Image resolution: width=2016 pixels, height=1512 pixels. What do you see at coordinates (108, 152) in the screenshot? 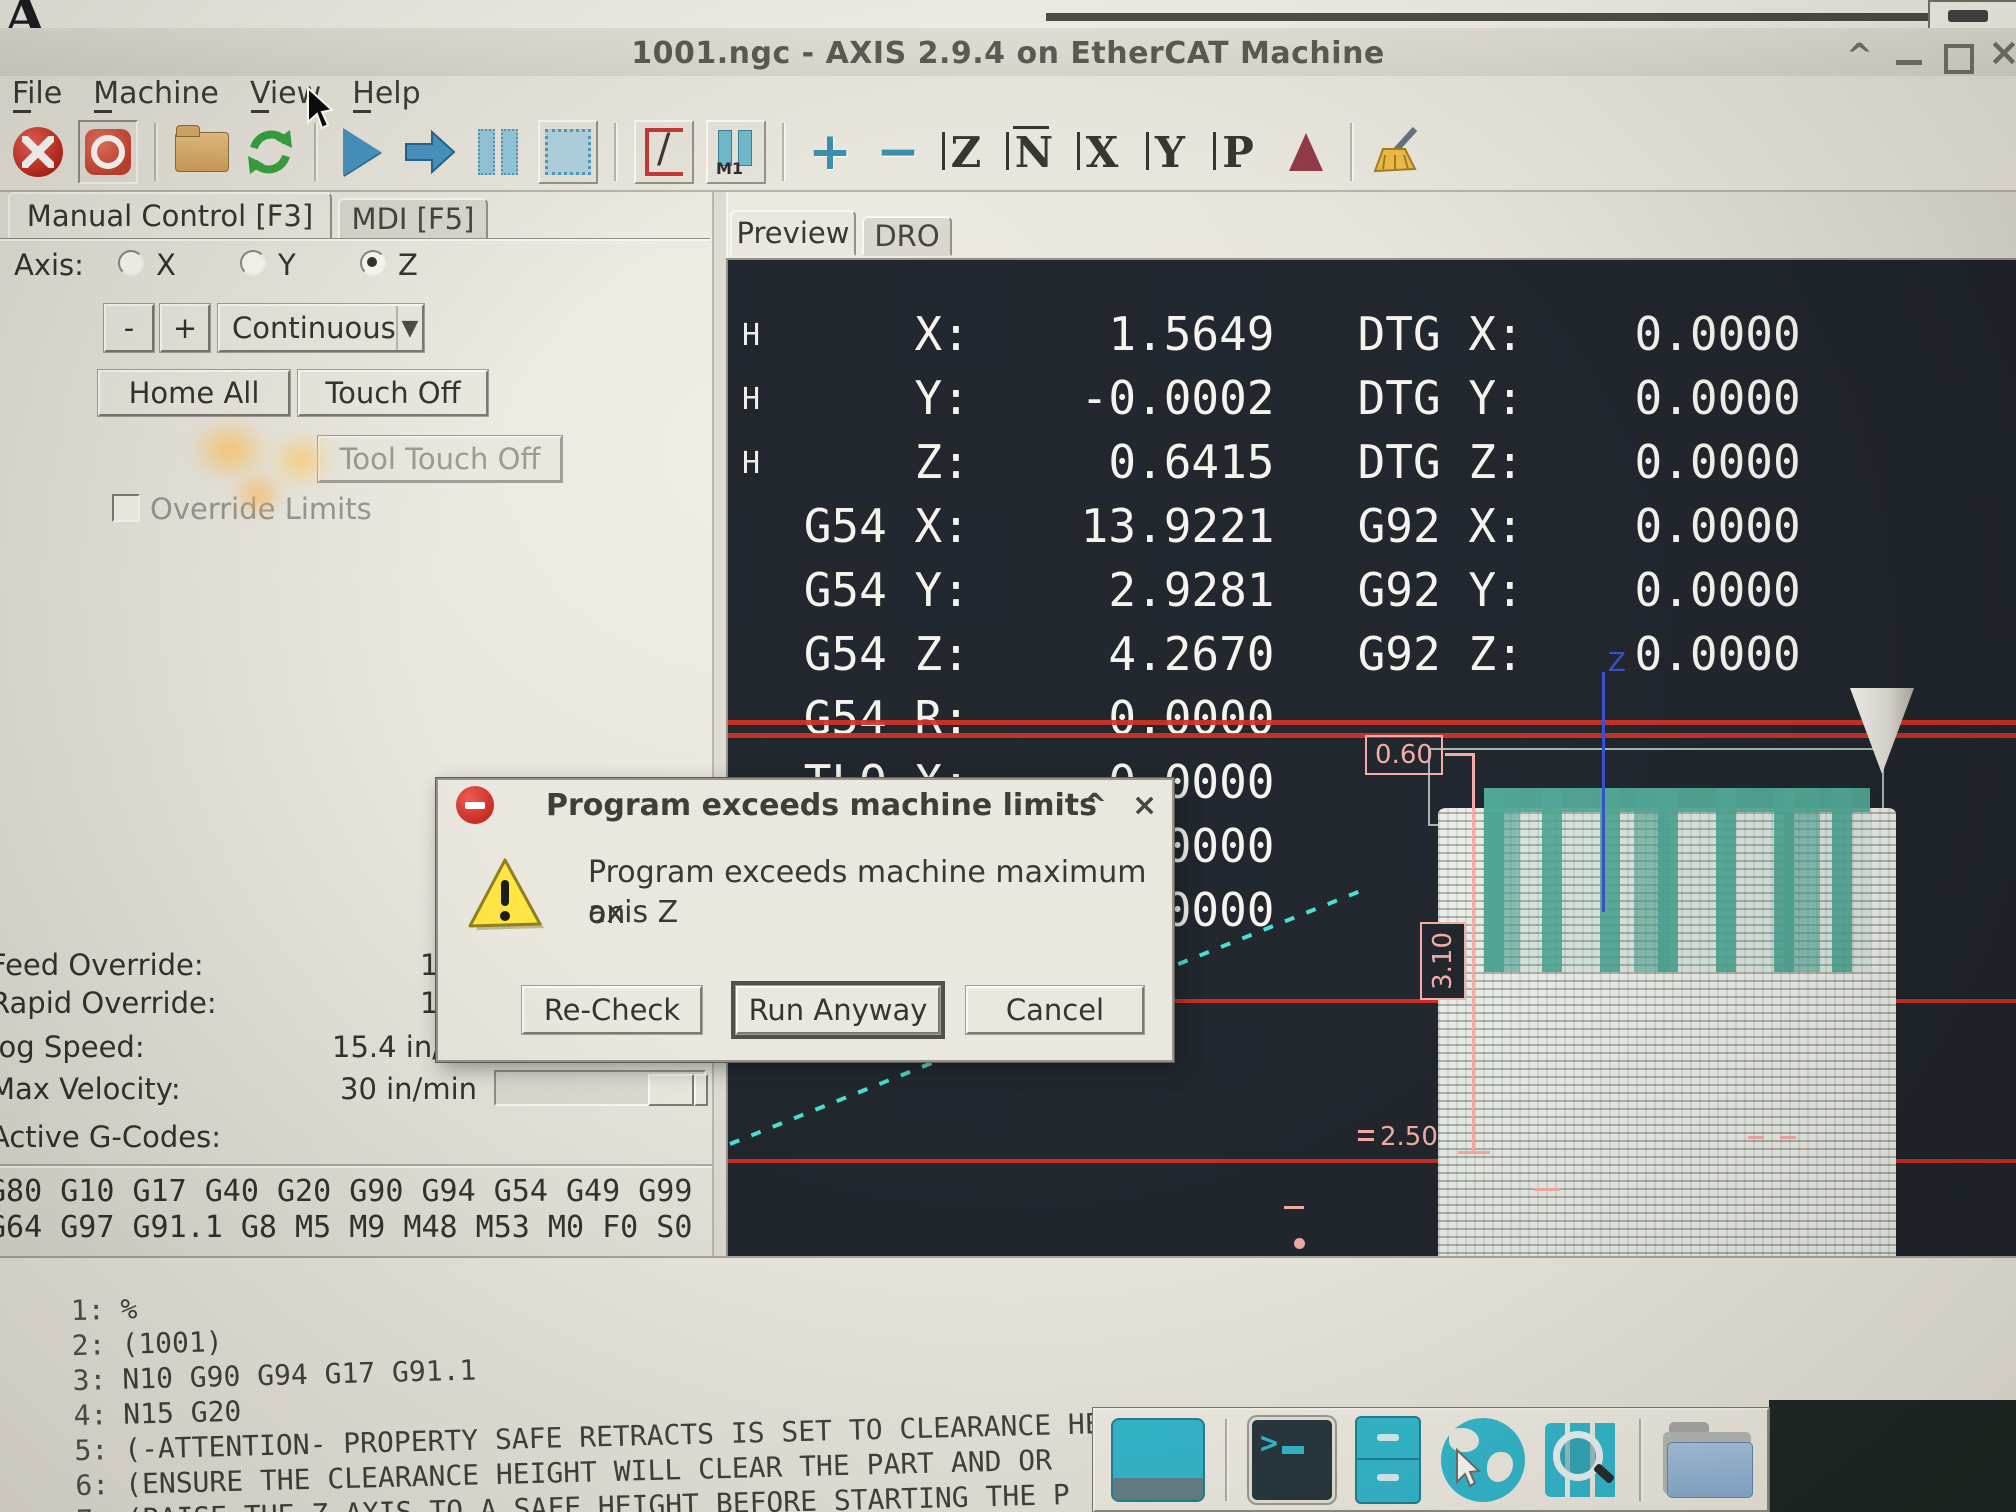
I see `machine-power-button` at bounding box center [108, 152].